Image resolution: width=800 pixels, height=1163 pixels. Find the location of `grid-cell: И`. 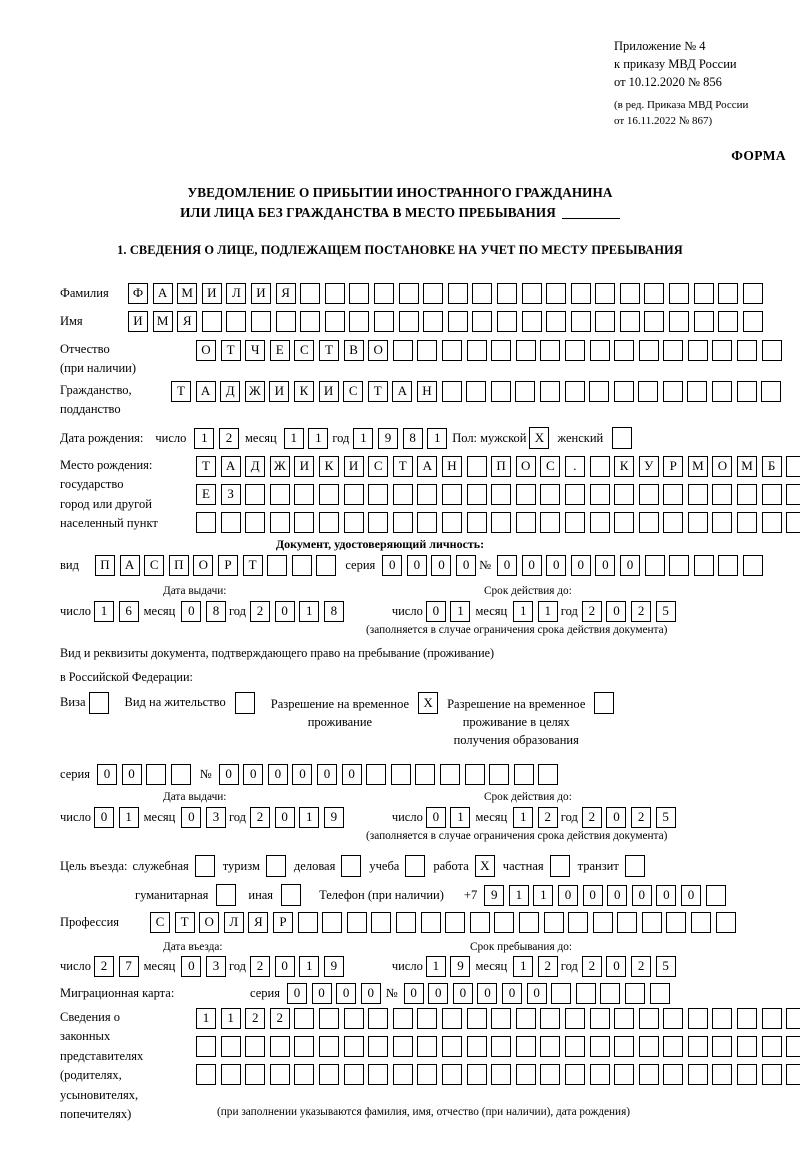

grid-cell: И is located at coordinates (304, 466).